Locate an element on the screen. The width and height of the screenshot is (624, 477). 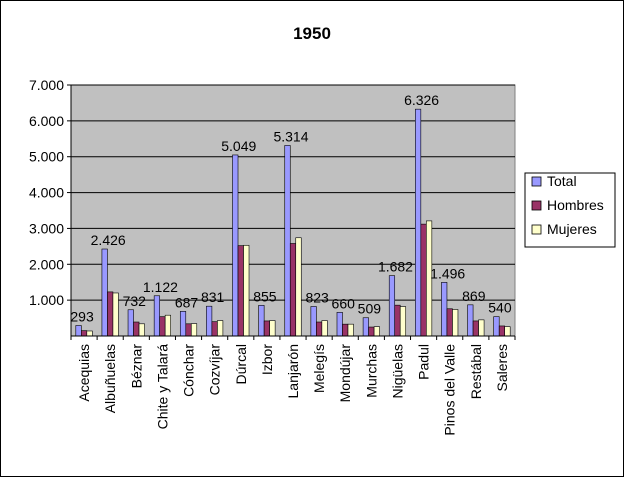
x-tick-label: Izbor is located at coordinates (267, 359).